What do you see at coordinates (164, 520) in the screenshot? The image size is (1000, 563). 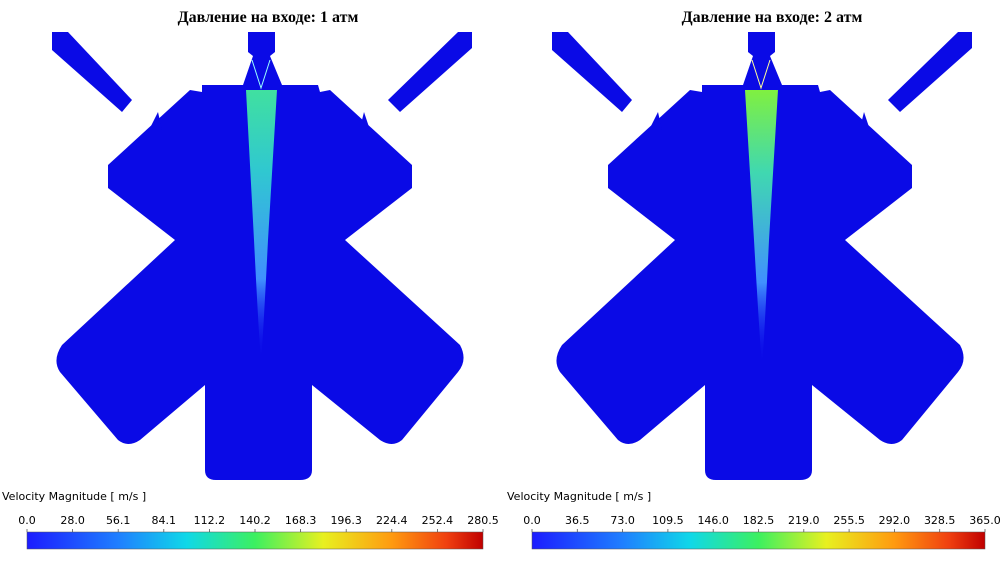 I see `colorbar-tick-label: 84.1` at bounding box center [164, 520].